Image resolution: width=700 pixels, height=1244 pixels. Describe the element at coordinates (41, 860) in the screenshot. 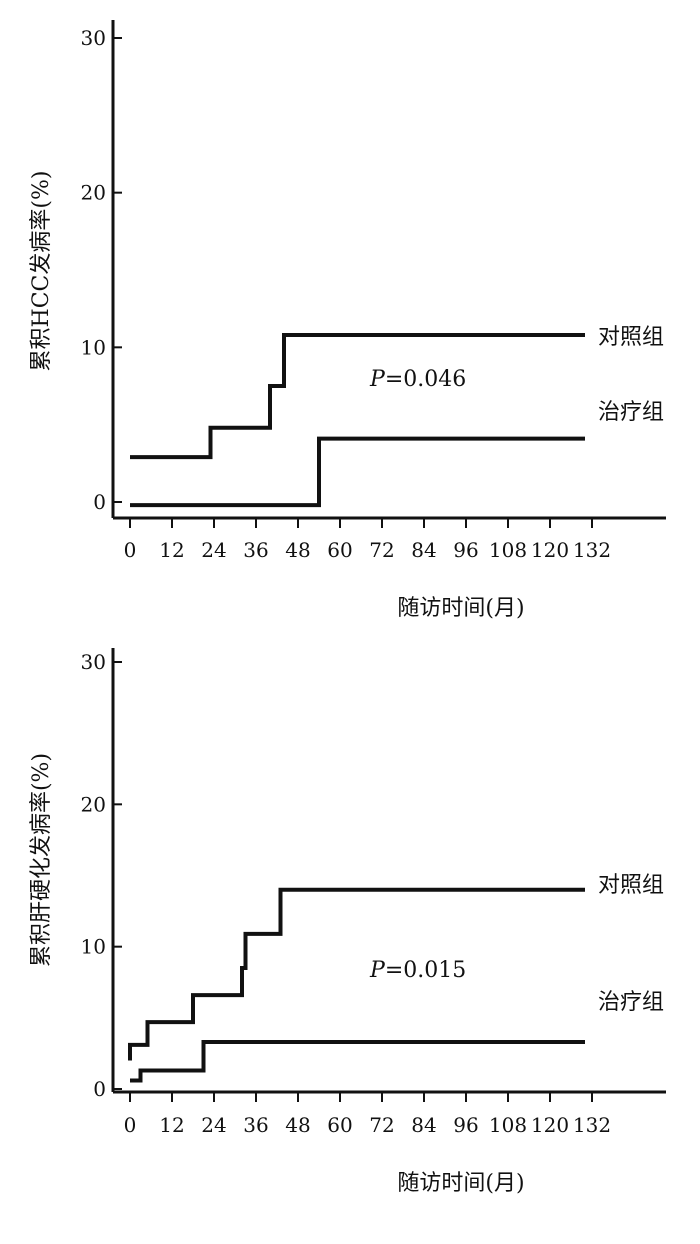

I see `y-axis-label: 累积肝硬化发病率(%)` at that location.